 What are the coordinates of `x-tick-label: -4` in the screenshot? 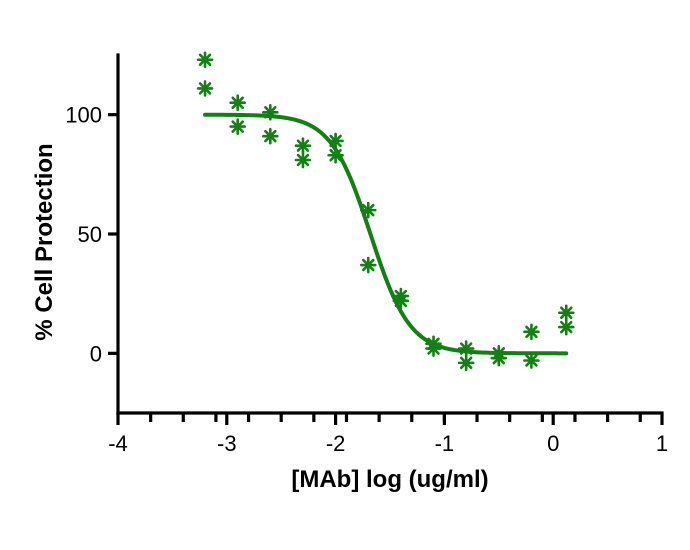 It's located at (118, 443).